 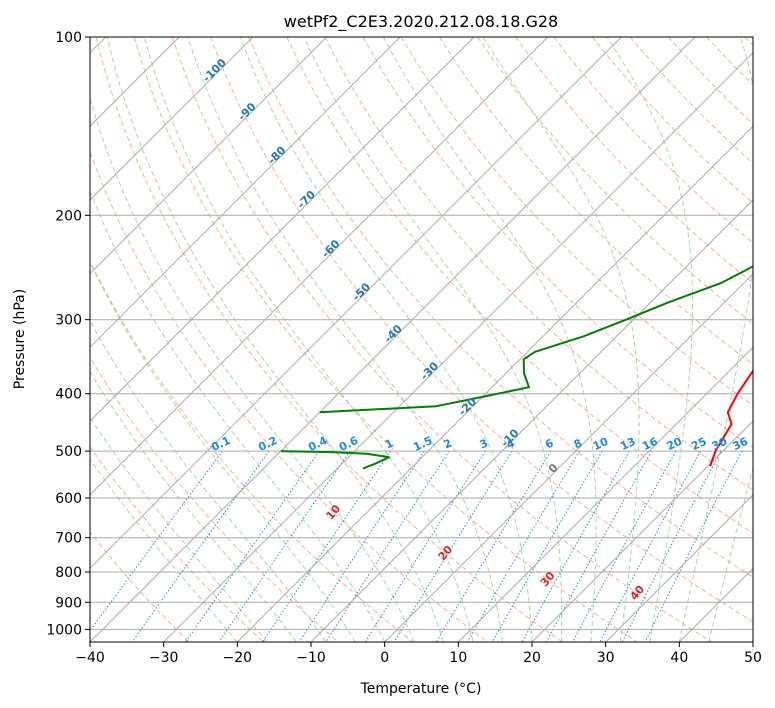 I want to click on y-tick-label: 900, so click(x=68, y=603).